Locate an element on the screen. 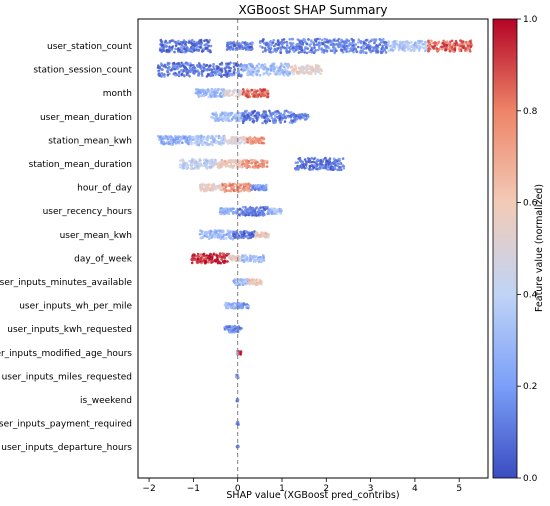  feature-label: is_weekend is located at coordinates (106, 401).